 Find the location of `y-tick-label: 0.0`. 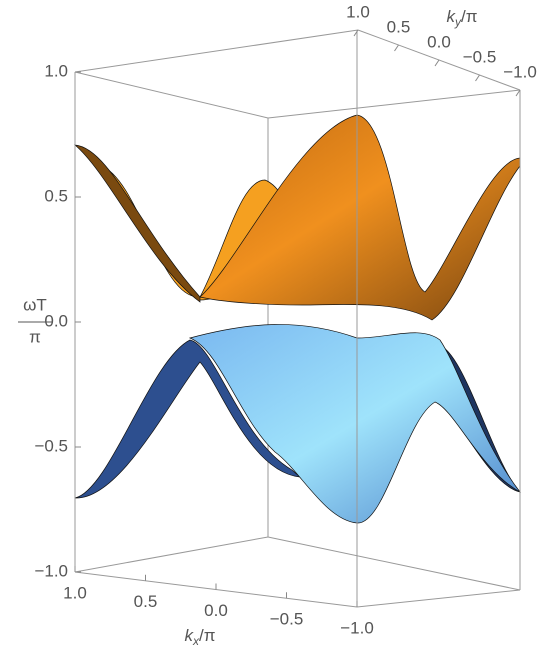

y-tick-label: 0.0 is located at coordinates (439, 41).